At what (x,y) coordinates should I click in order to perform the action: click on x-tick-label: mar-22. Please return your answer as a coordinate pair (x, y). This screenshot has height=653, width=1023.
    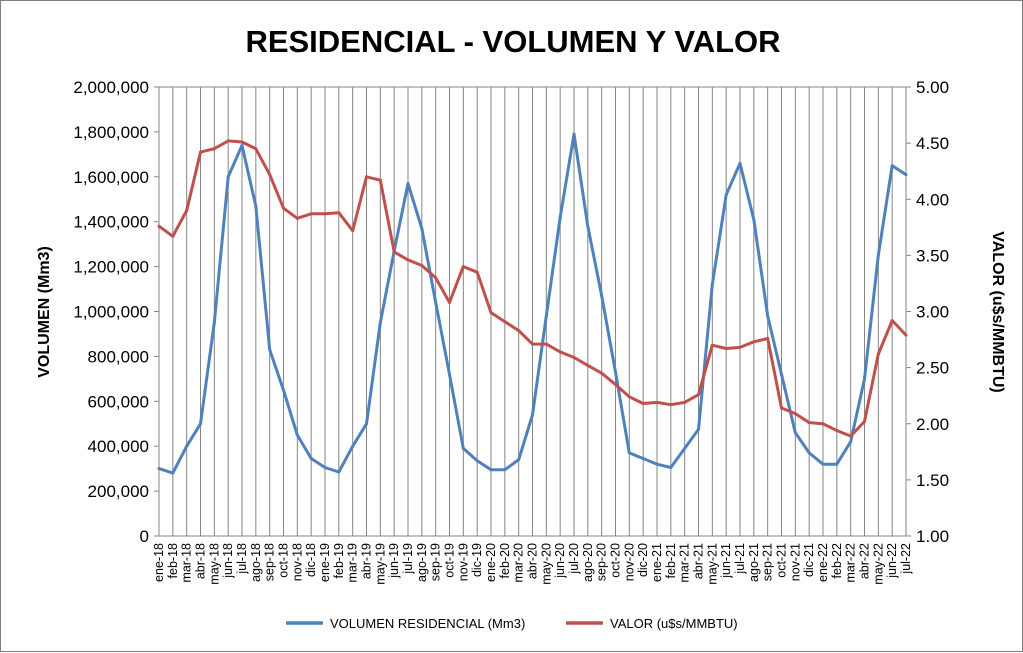
    Looking at the image, I should click on (851, 563).